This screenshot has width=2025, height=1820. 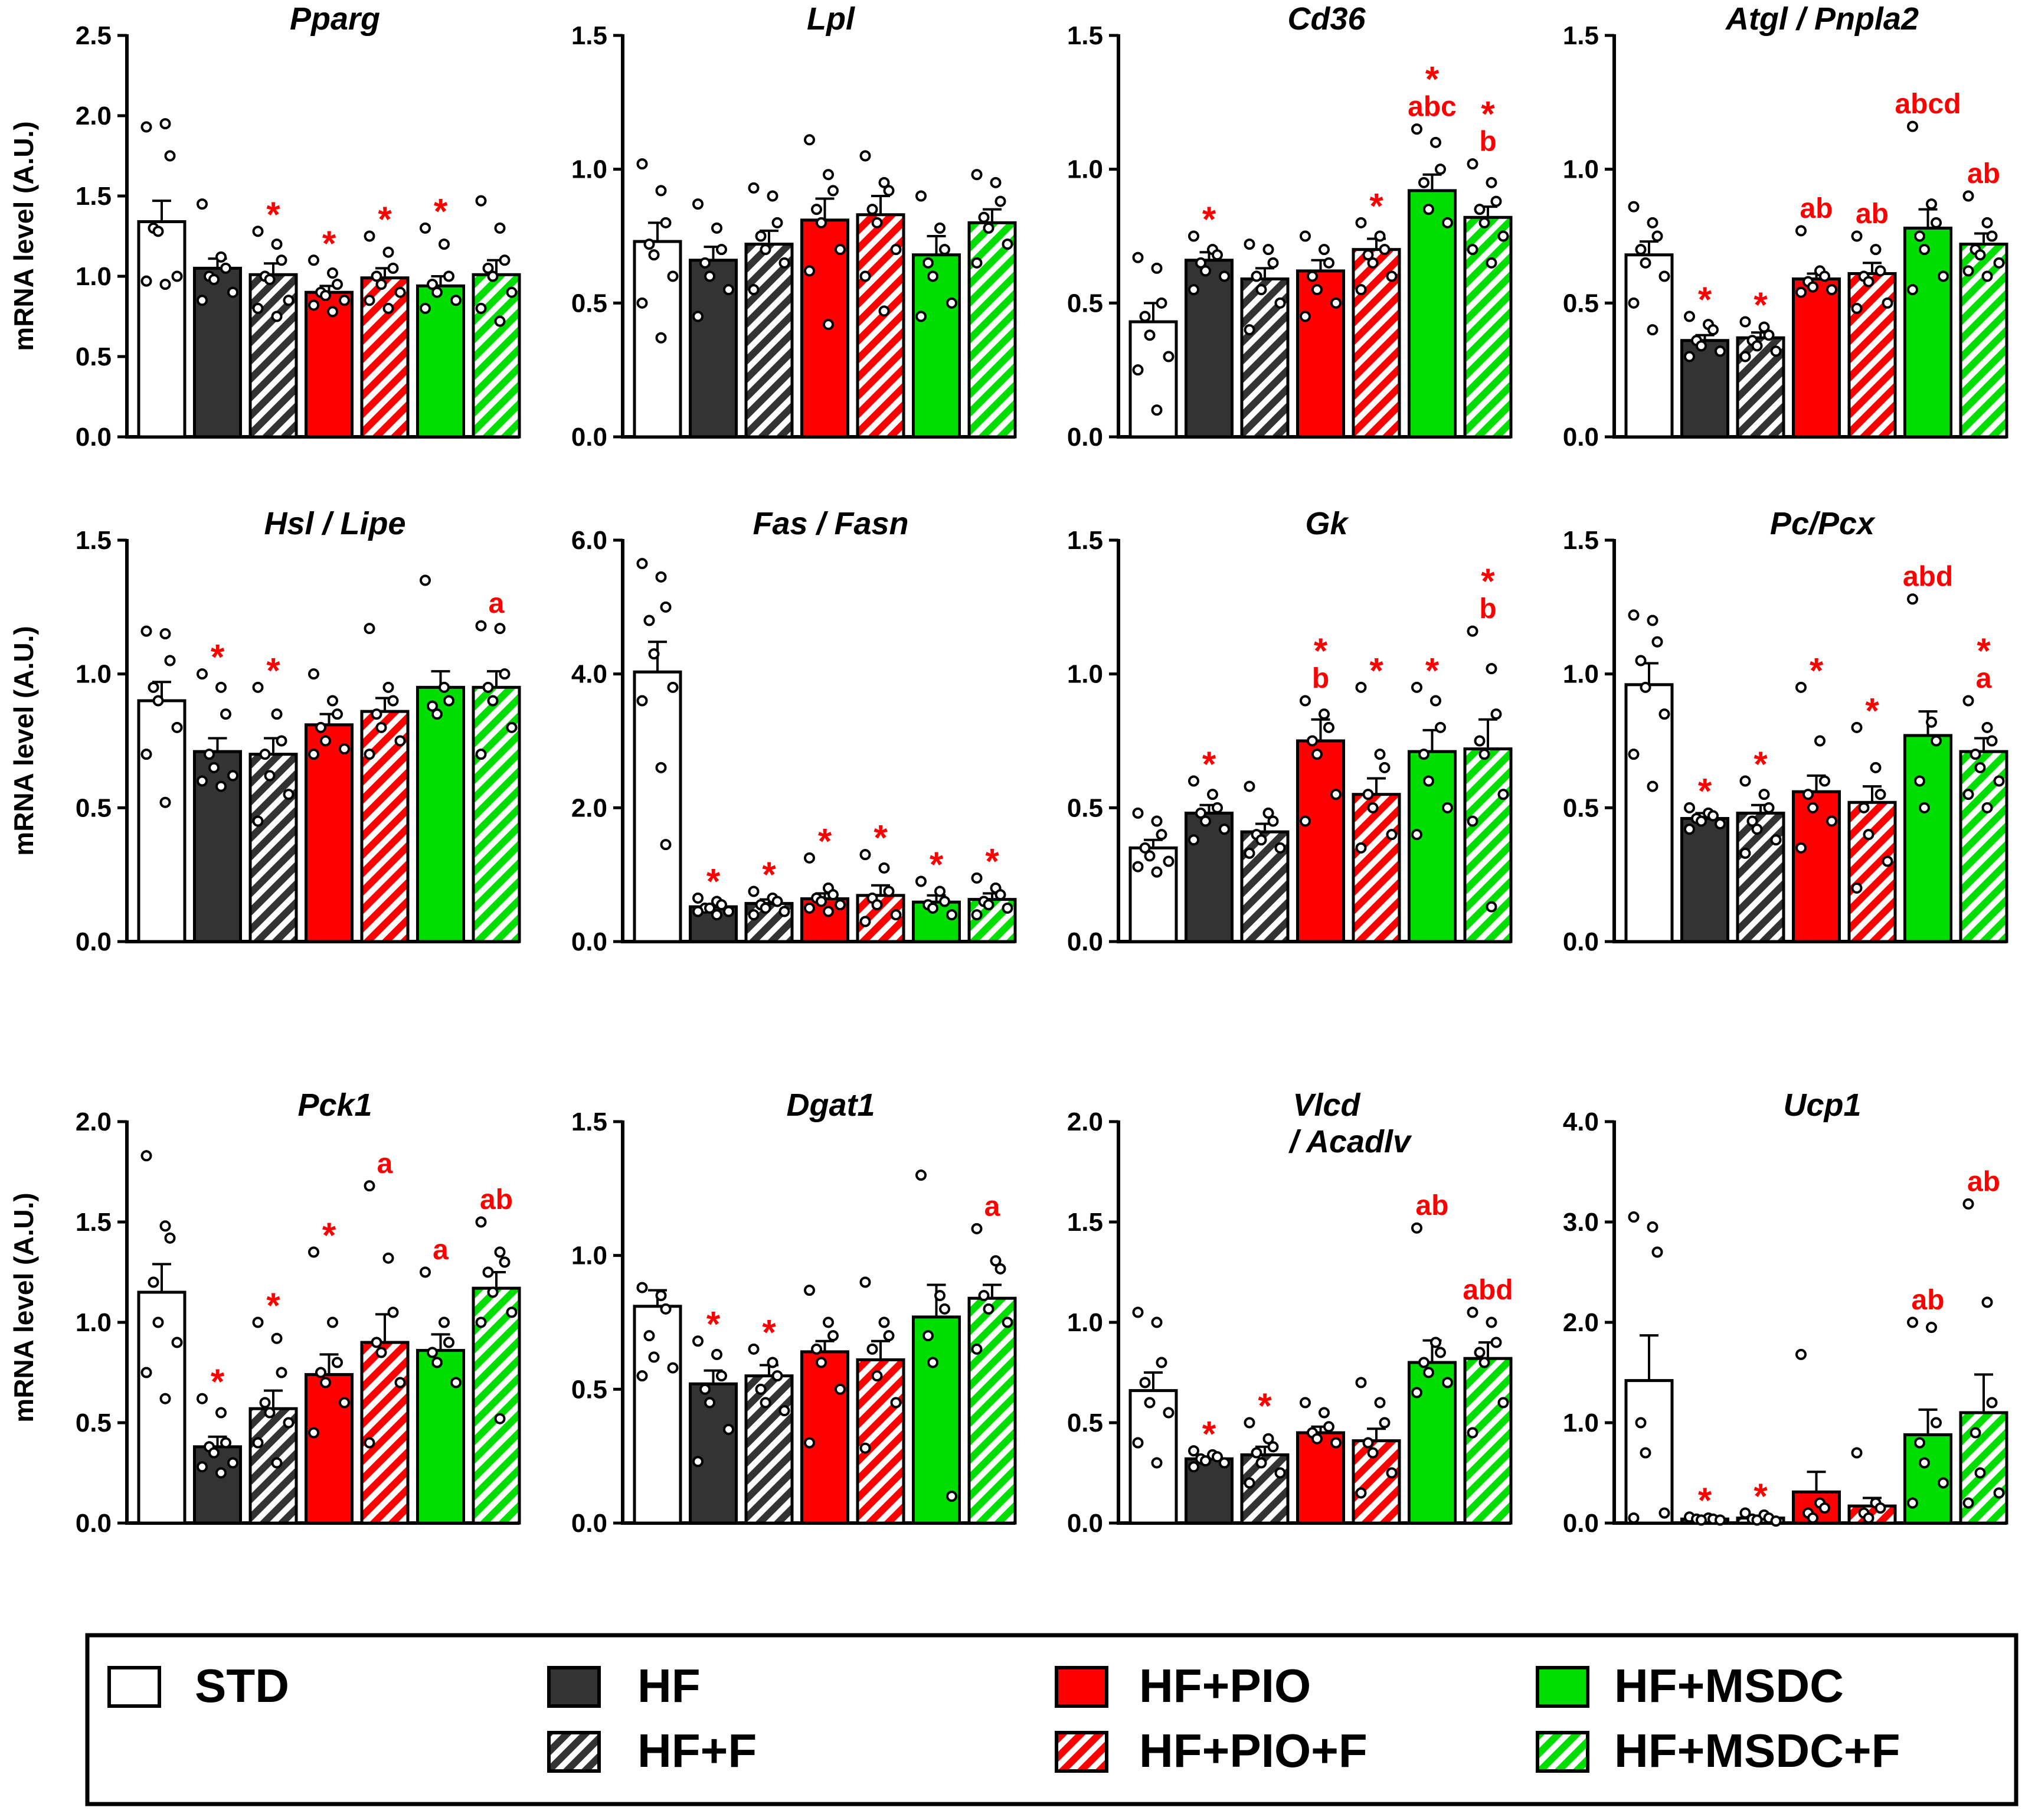 I want to click on bar-group-hf-pio-f: *, so click(x=1872, y=817).